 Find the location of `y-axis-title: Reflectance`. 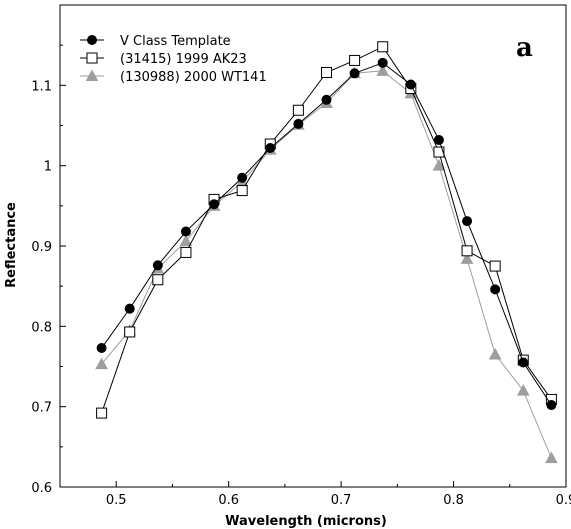

y-axis-title: Reflectance is located at coordinates (11, 245).